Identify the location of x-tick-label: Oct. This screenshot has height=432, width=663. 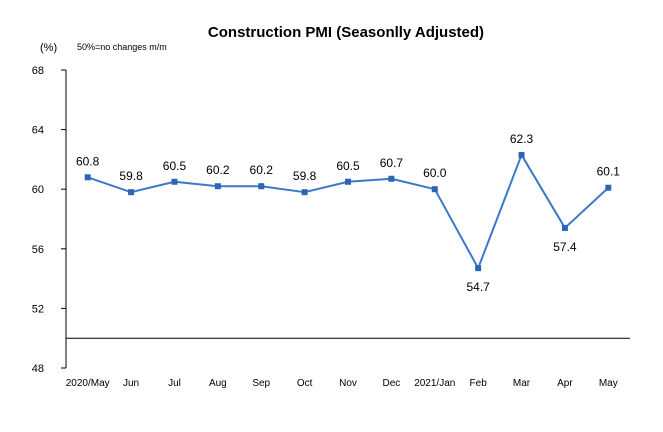
(305, 383).